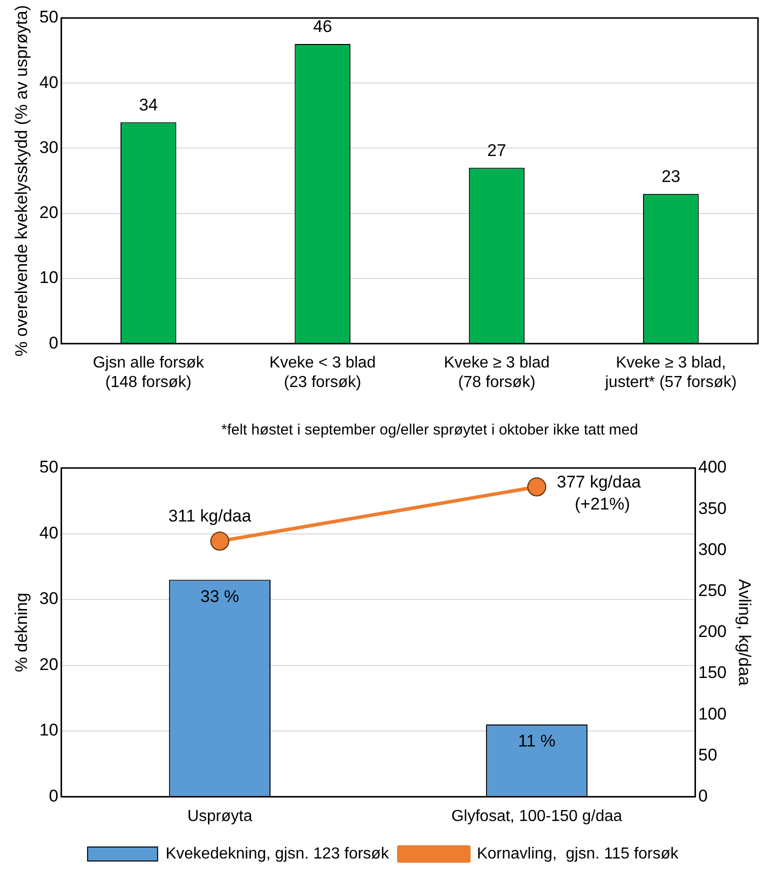 This screenshot has width=768, height=872. What do you see at coordinates (708, 754) in the screenshot?
I see `y2-tick-label: 50` at bounding box center [708, 754].